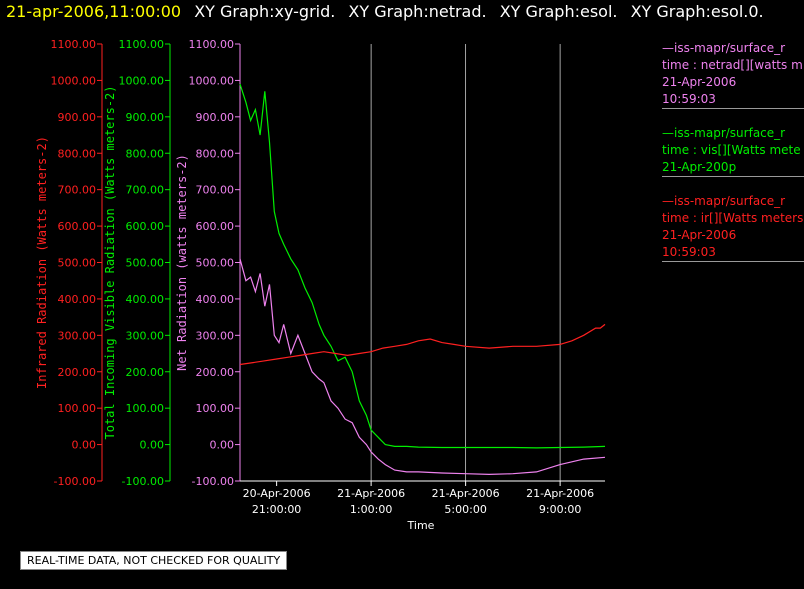 The height and width of the screenshot is (589, 804). Describe the element at coordinates (42, 262) in the screenshot. I see `ir-axis-title: Infrared Radiation (Watts meters-2)` at that location.